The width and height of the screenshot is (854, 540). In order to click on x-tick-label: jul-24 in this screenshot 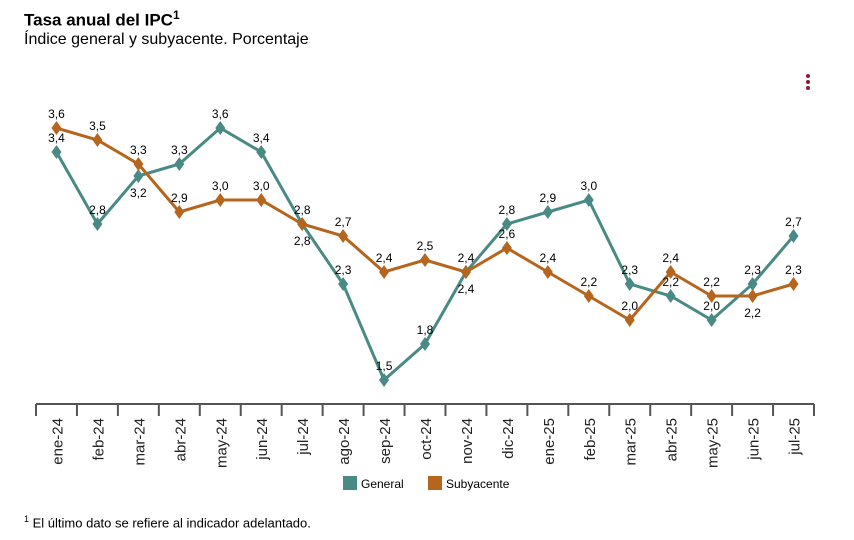, I will do `click(303, 437)`.